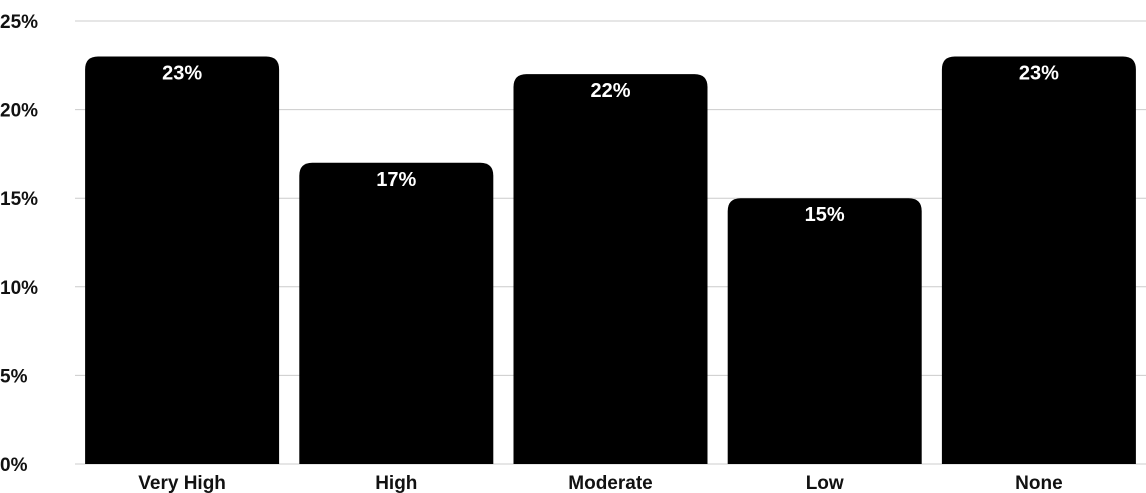 Image resolution: width=1146 pixels, height=493 pixels. I want to click on x-category-label: Very High, so click(182, 483).